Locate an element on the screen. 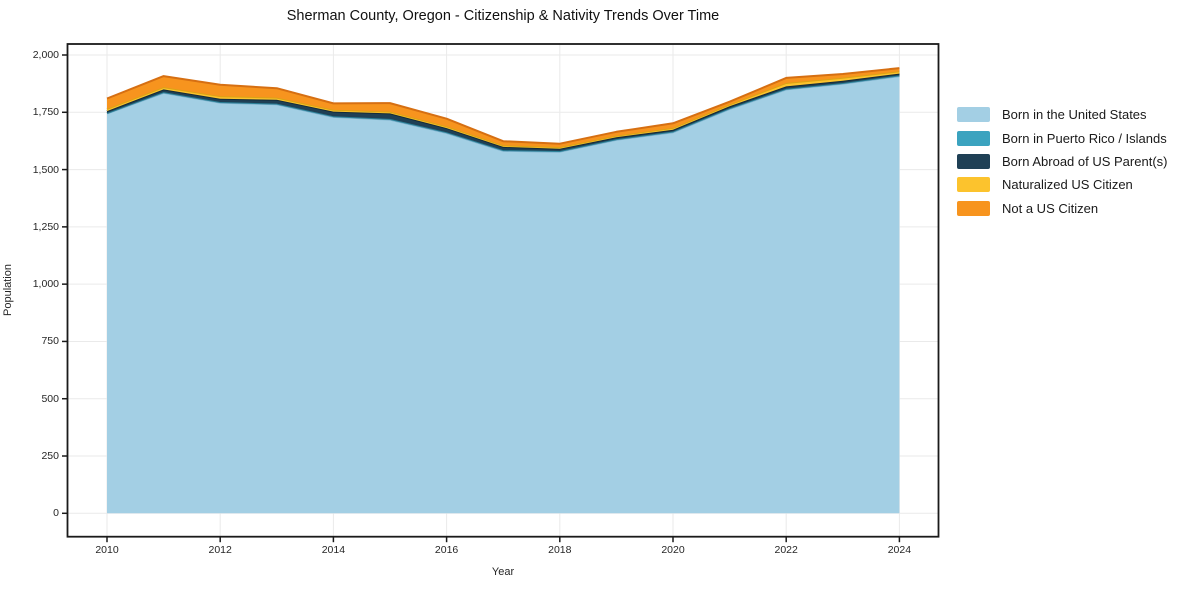 The height and width of the screenshot is (590, 1189). y-axis-title: Population is located at coordinates (8, 290).